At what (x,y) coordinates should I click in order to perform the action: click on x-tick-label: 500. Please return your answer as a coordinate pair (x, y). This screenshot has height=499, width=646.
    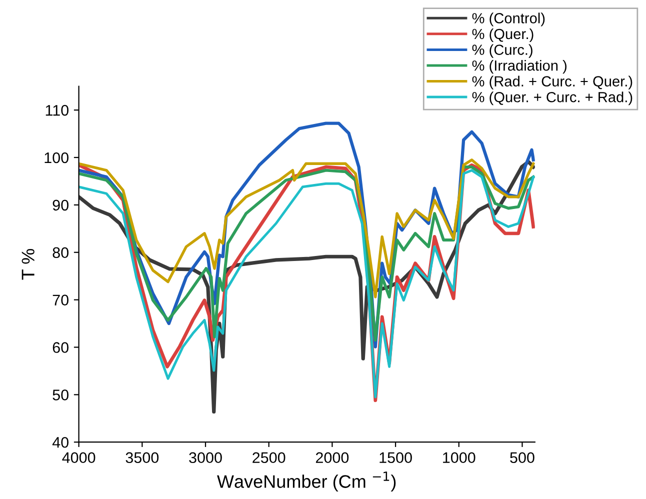
    Looking at the image, I should click on (522, 458).